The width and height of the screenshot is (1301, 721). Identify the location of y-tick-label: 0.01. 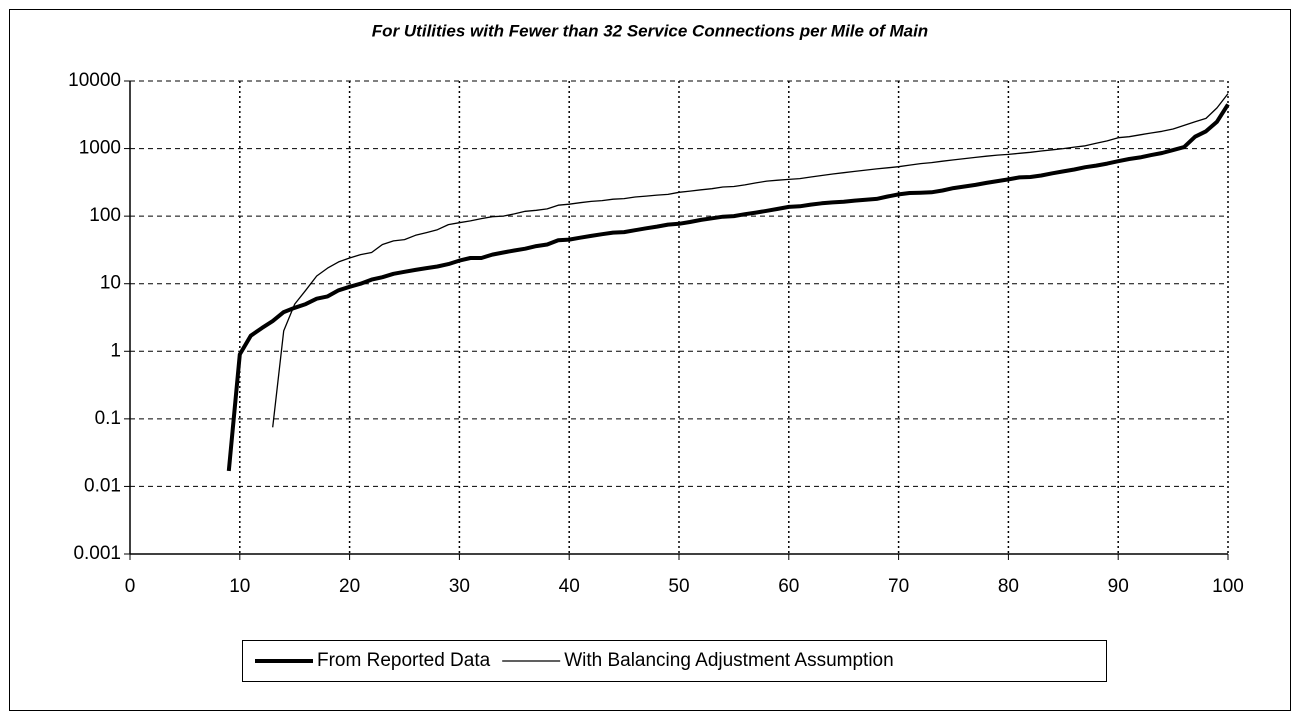
(102, 485).